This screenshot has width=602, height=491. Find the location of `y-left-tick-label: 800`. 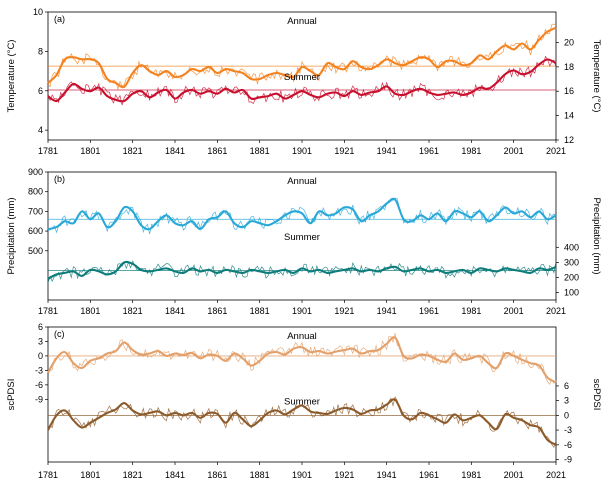

y-left-tick-label: 800 is located at coordinates (35, 192).